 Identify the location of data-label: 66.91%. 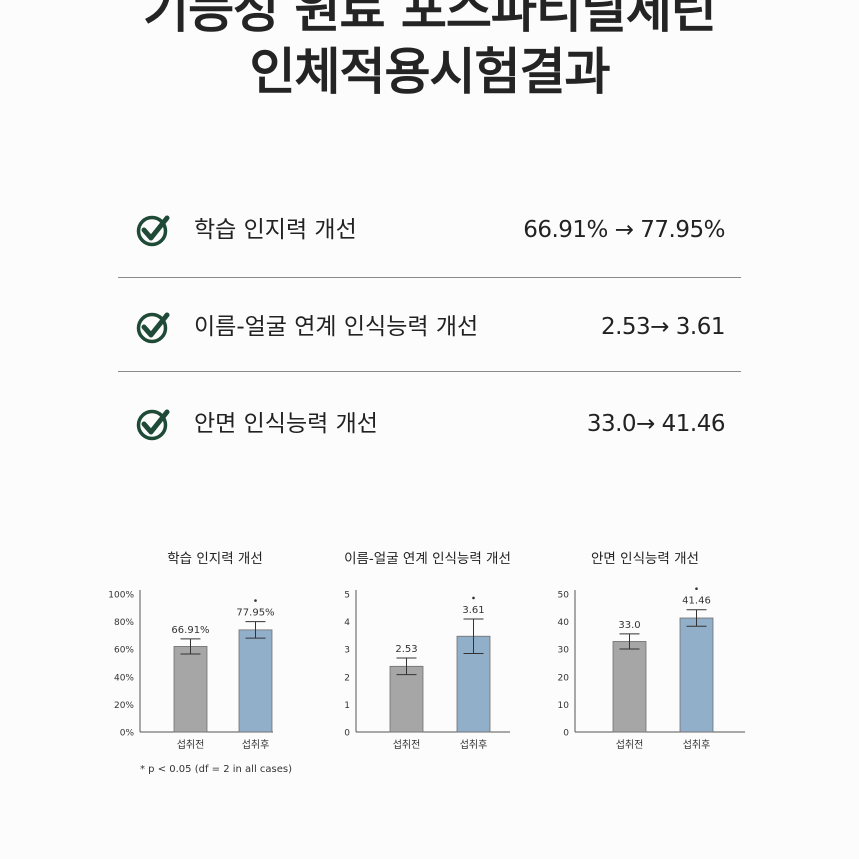
(190, 630).